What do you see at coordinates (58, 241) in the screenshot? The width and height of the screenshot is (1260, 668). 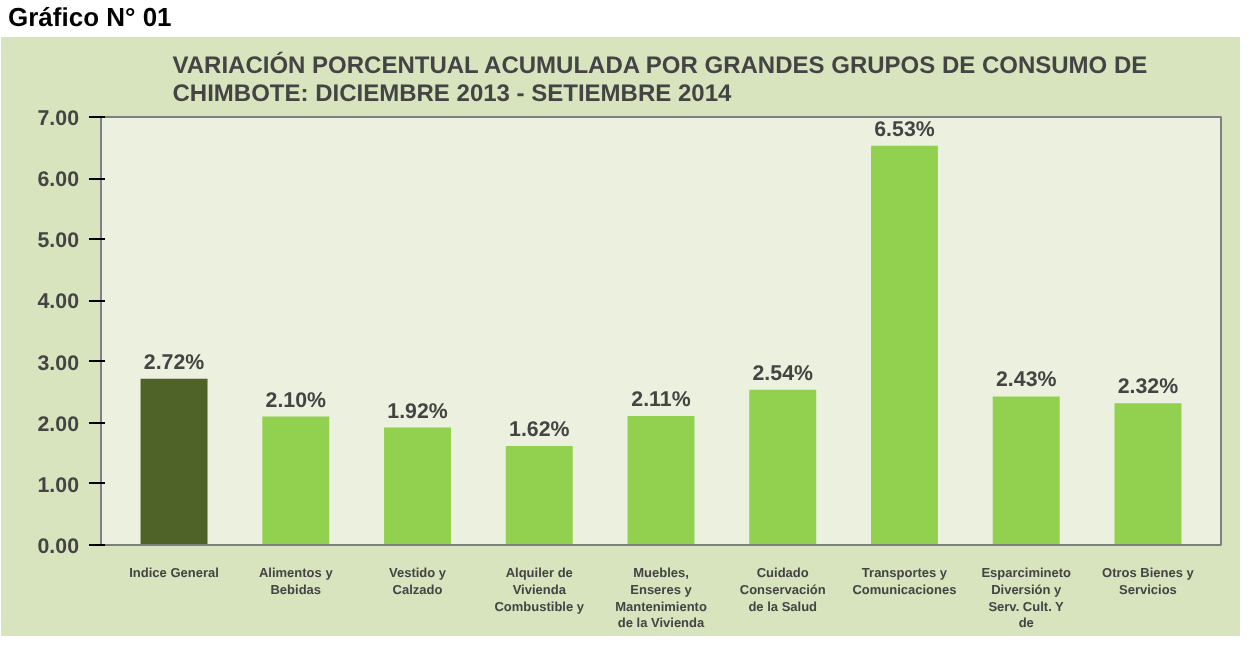 I see `y-tick-label: 5.00` at bounding box center [58, 241].